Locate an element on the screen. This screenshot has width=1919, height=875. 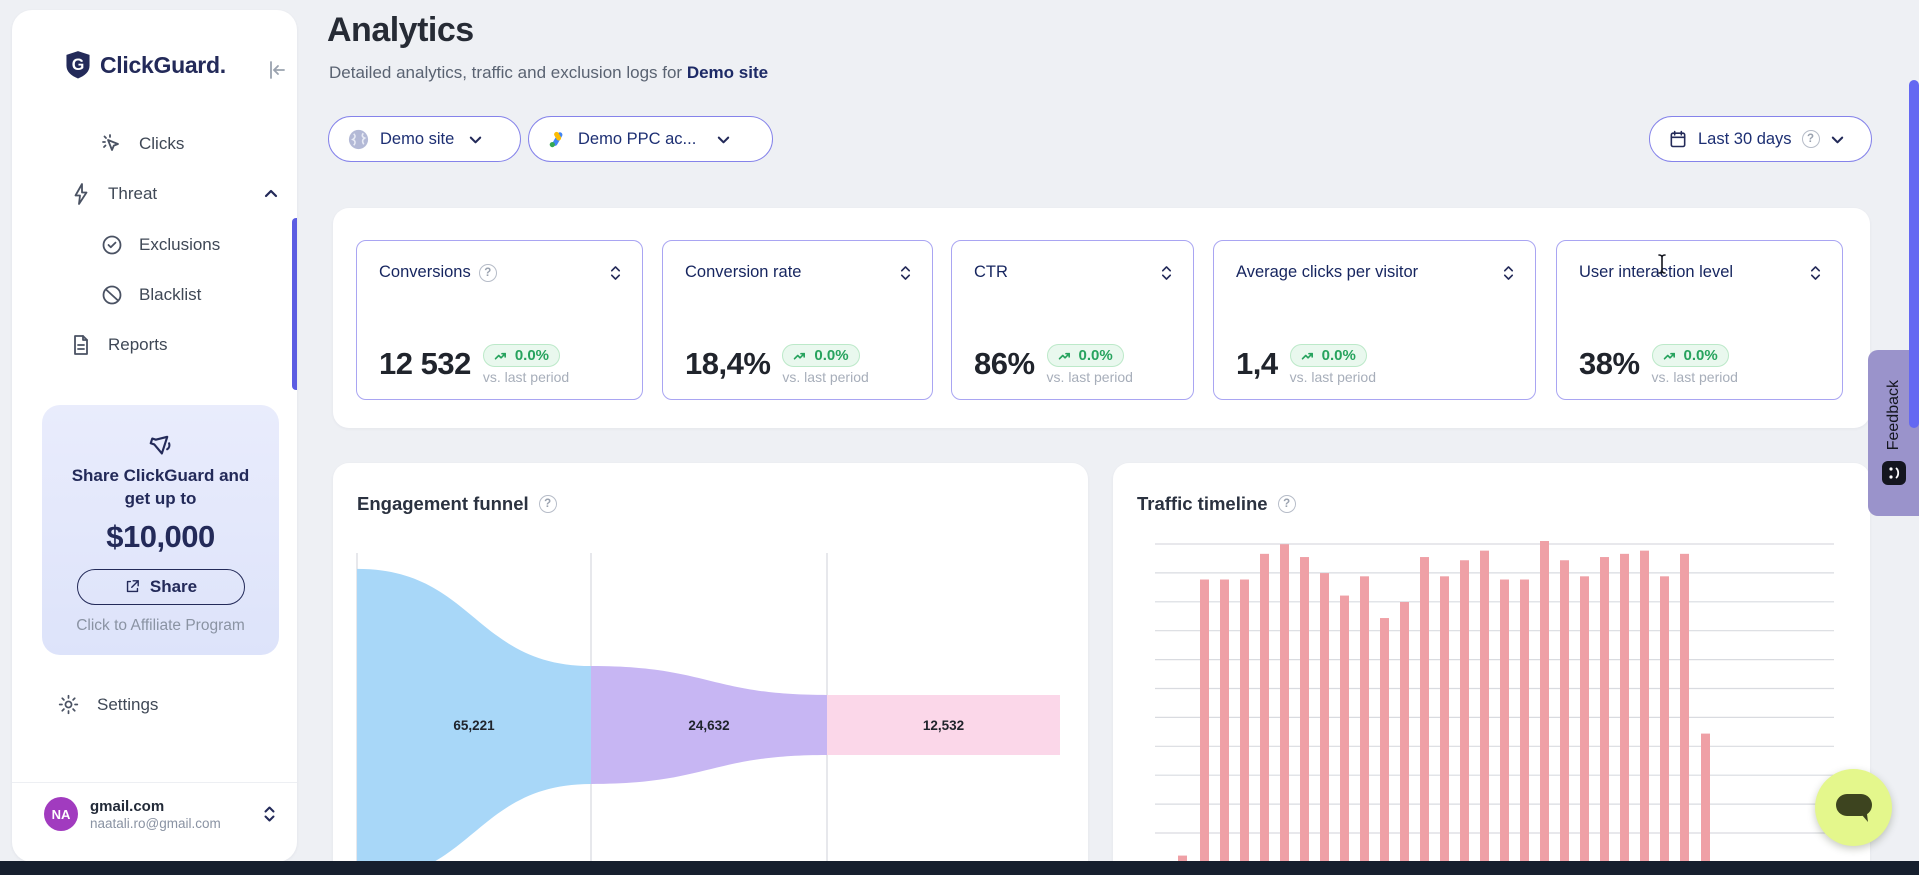
sidebar-item-reports: Reports is located at coordinates (118, 345).